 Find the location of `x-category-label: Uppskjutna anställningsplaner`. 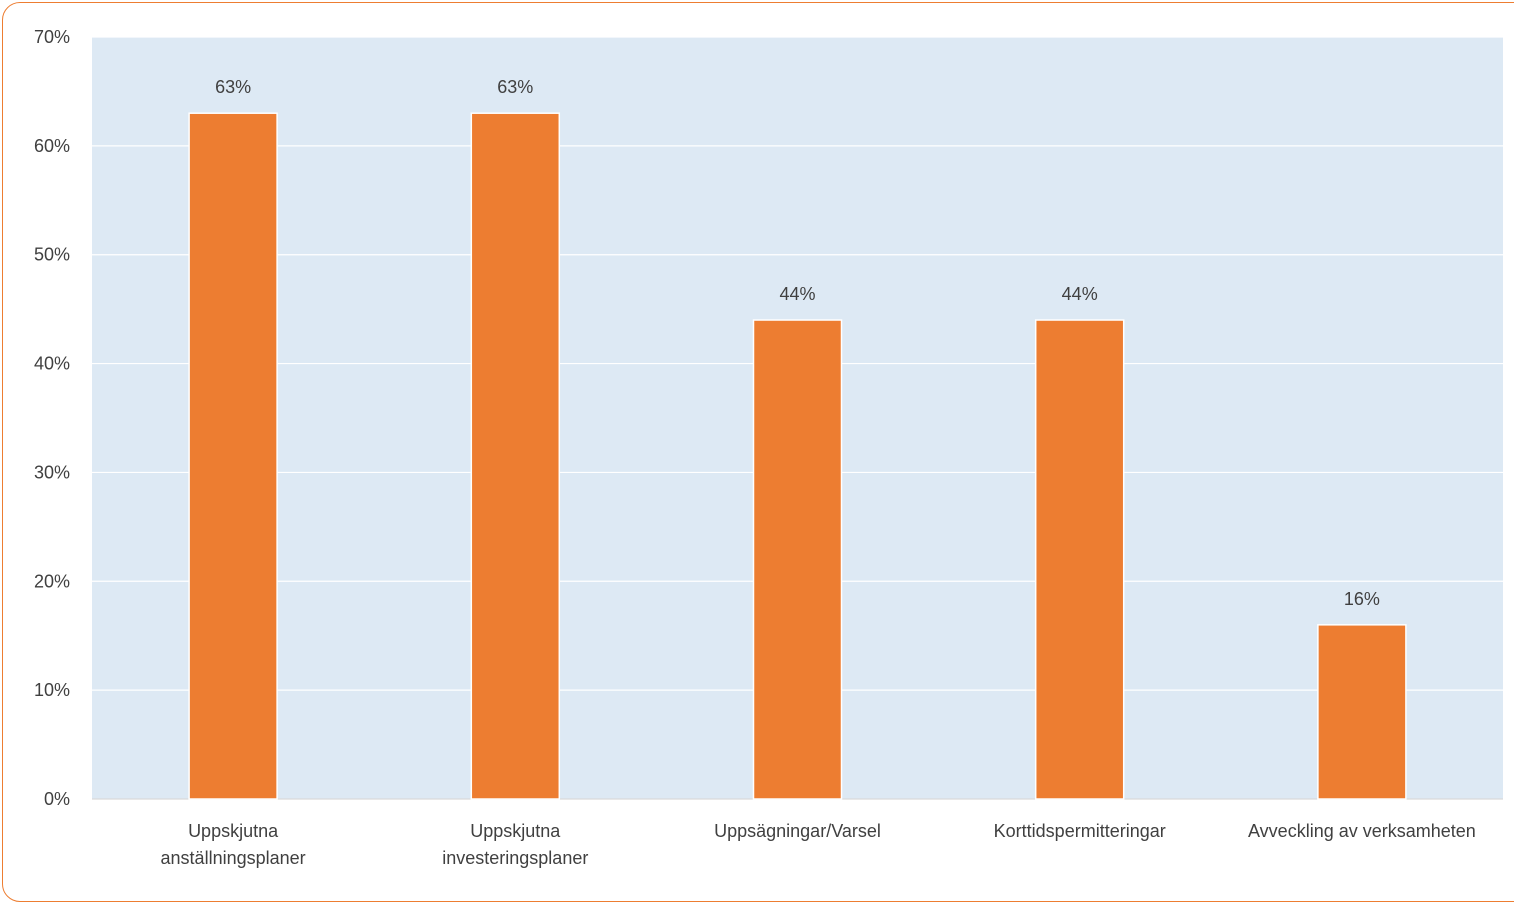

x-category-label: Uppskjutna anställningsplaner is located at coordinates (233, 844).